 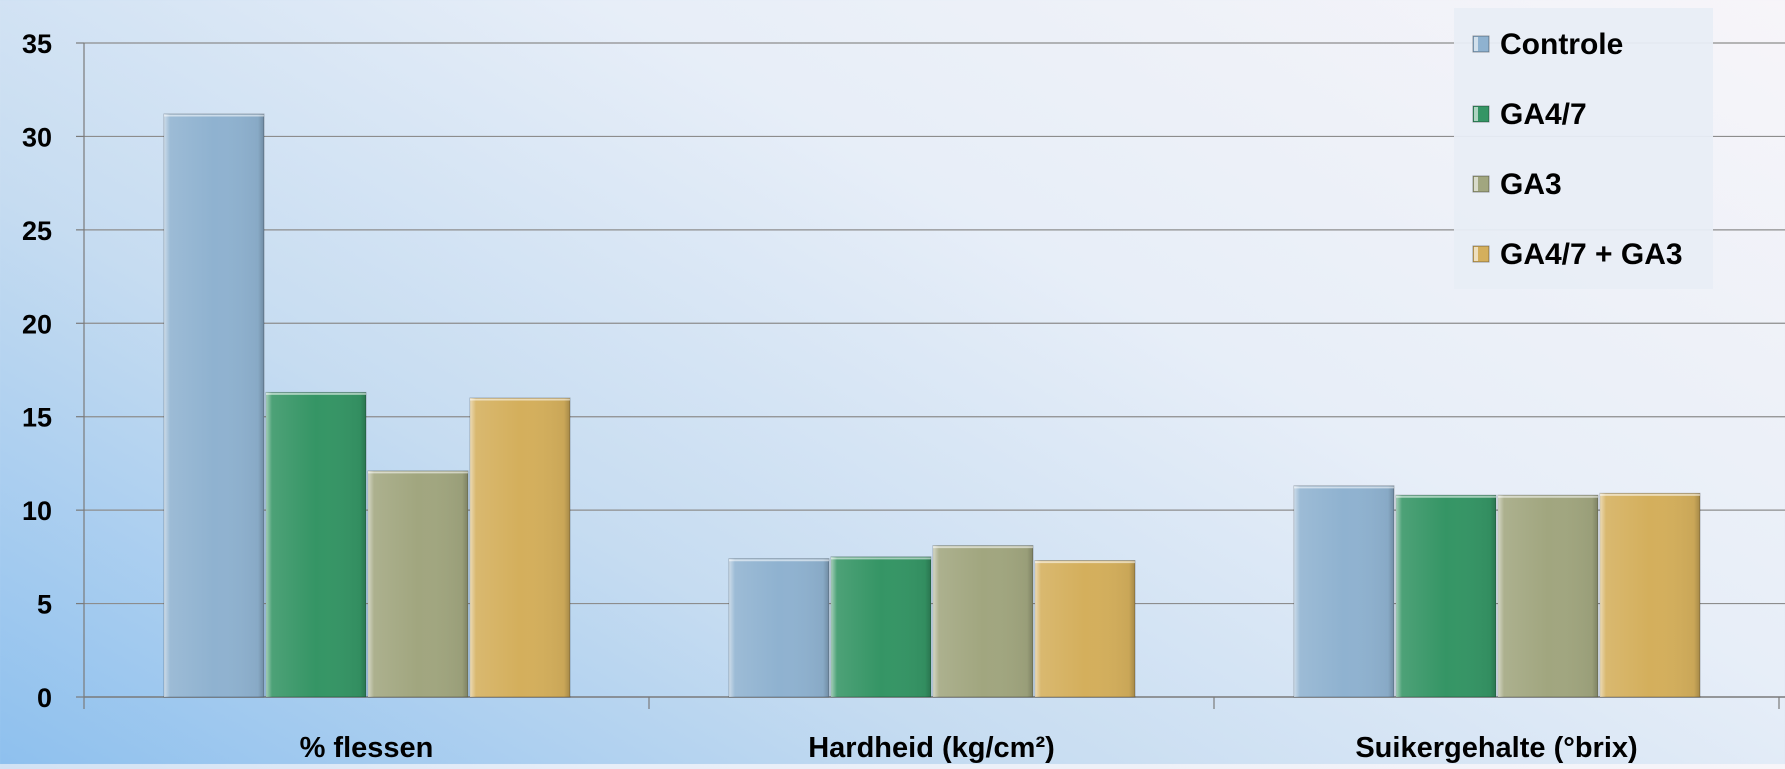 What do you see at coordinates (37, 137) in the screenshot?
I see `y-tick-label: 30` at bounding box center [37, 137].